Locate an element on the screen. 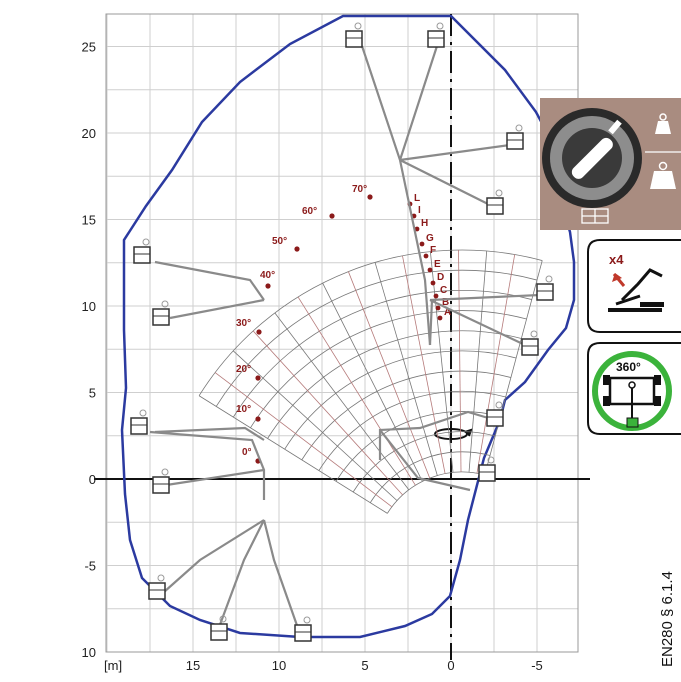 This screenshot has height=682, width=681. angle-label: 0° is located at coordinates (247, 452).